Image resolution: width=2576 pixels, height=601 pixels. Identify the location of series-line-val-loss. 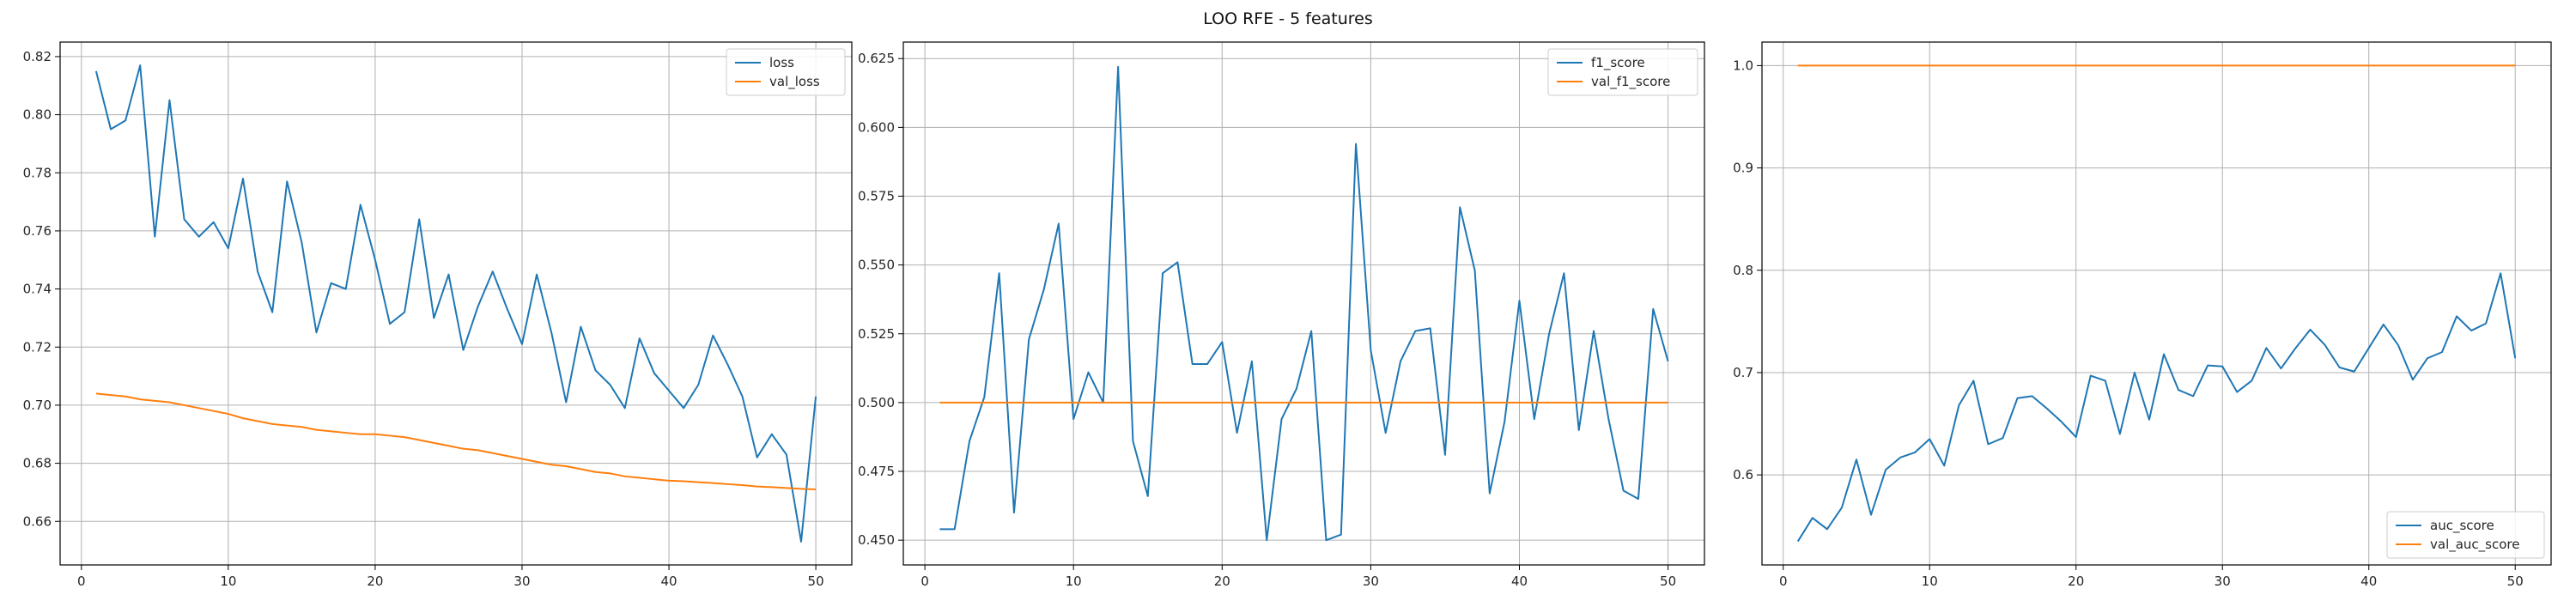
(456, 442).